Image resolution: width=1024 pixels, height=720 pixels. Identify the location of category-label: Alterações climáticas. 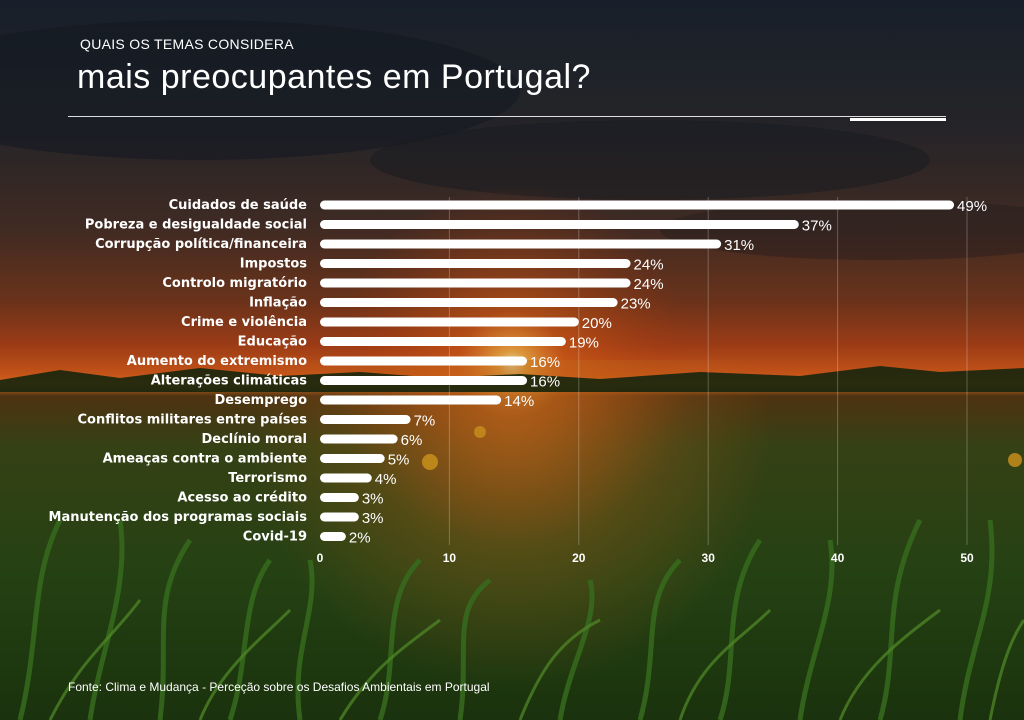
(229, 381).